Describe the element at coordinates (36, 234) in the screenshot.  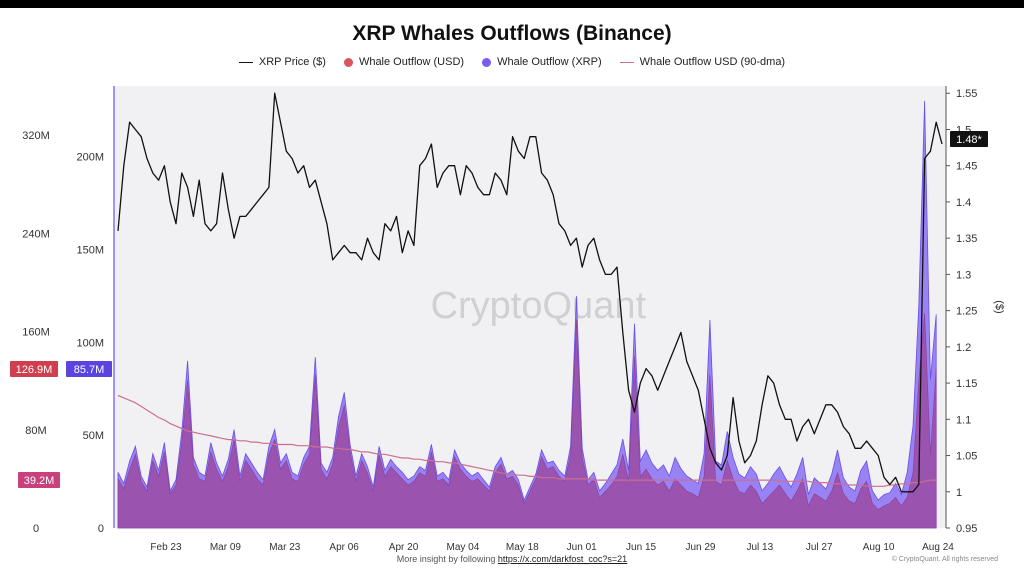
I see `usd-tick-label: 240M` at that location.